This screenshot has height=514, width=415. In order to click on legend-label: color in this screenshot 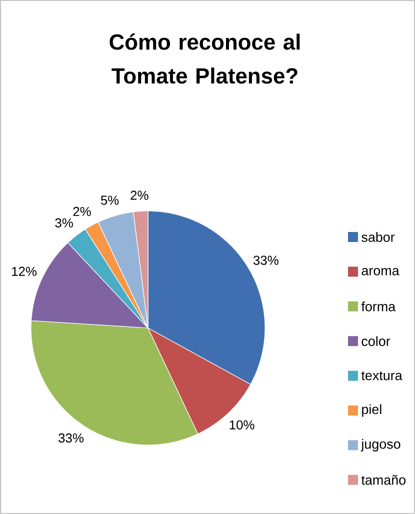, I will do `click(376, 341)`.